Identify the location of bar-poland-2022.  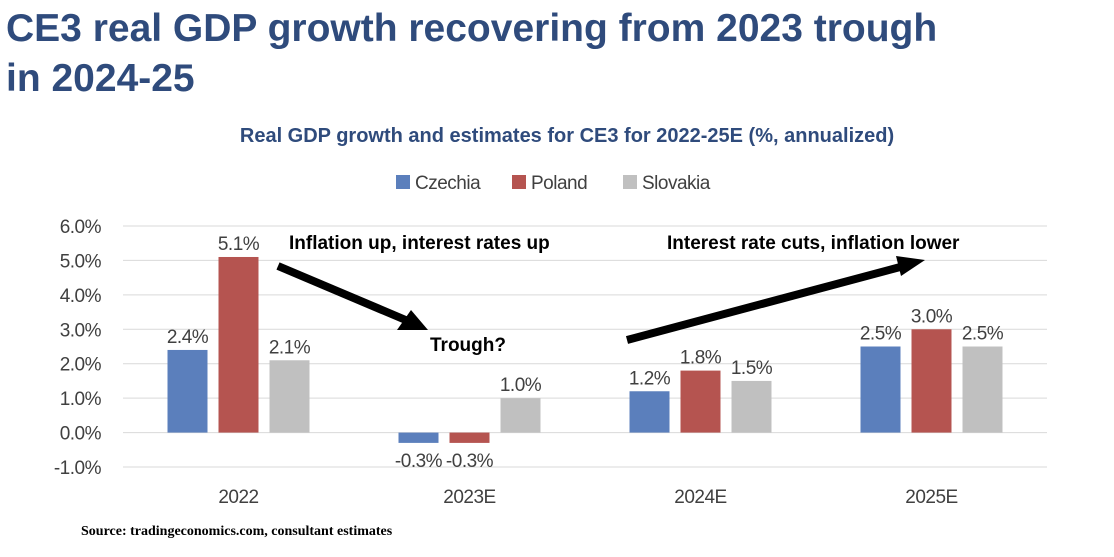
(238, 344).